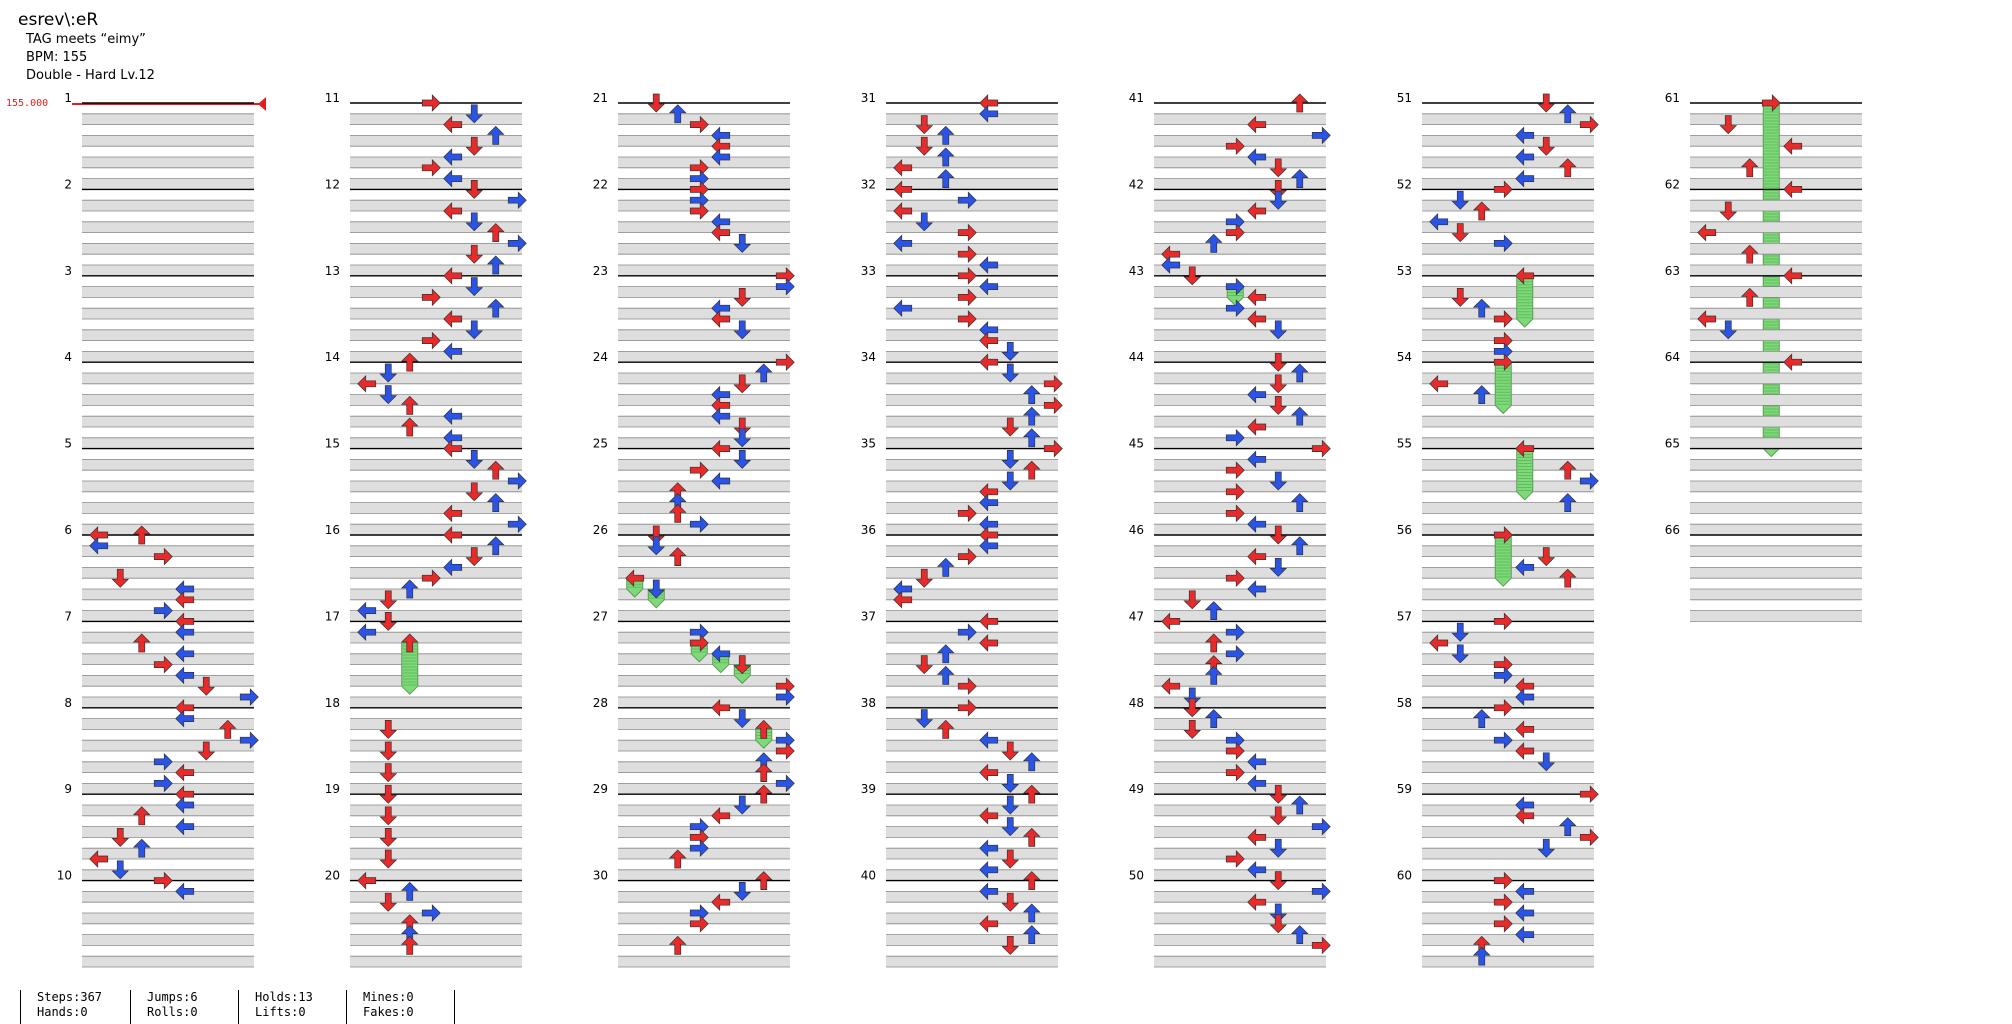 Image resolution: width=2012 pixels, height=1024 pixels. I want to click on measure-number: 40, so click(868, 876).